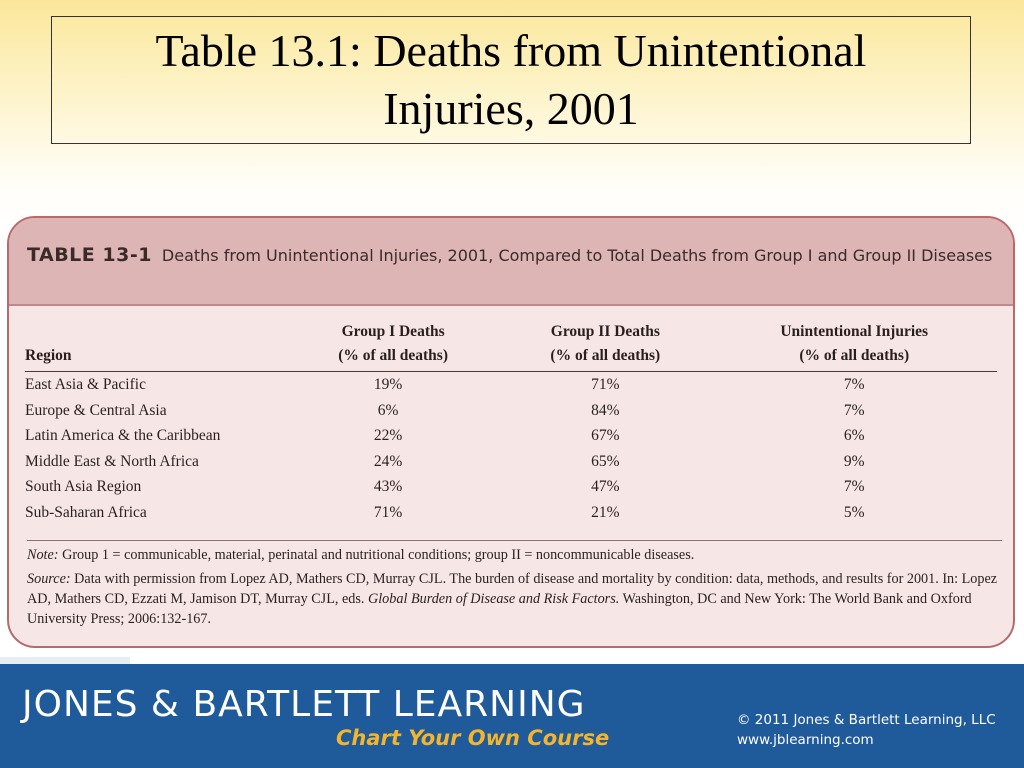  Describe the element at coordinates (511, 411) in the screenshot. I see `table-row: Europe & Central Asia 6% 84% 7%` at that location.